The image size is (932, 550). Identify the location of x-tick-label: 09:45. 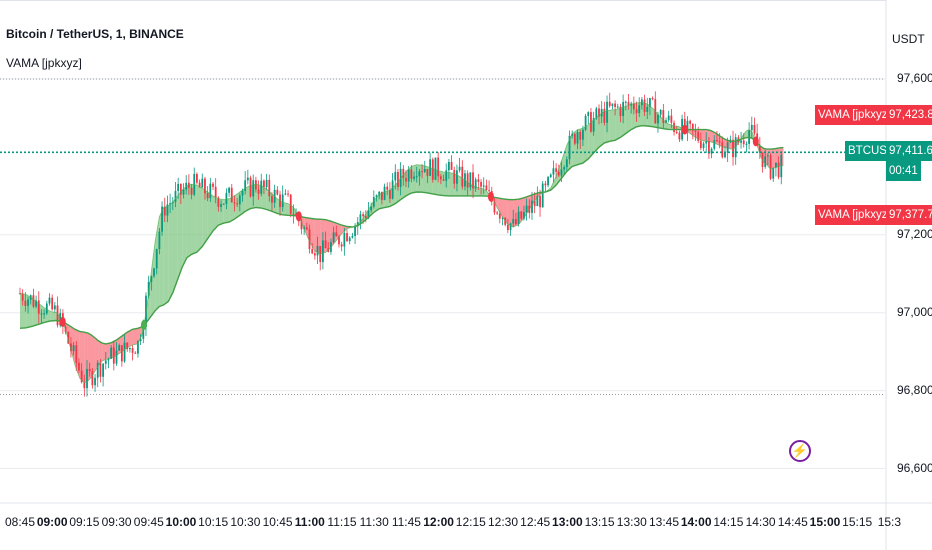
(148, 522).